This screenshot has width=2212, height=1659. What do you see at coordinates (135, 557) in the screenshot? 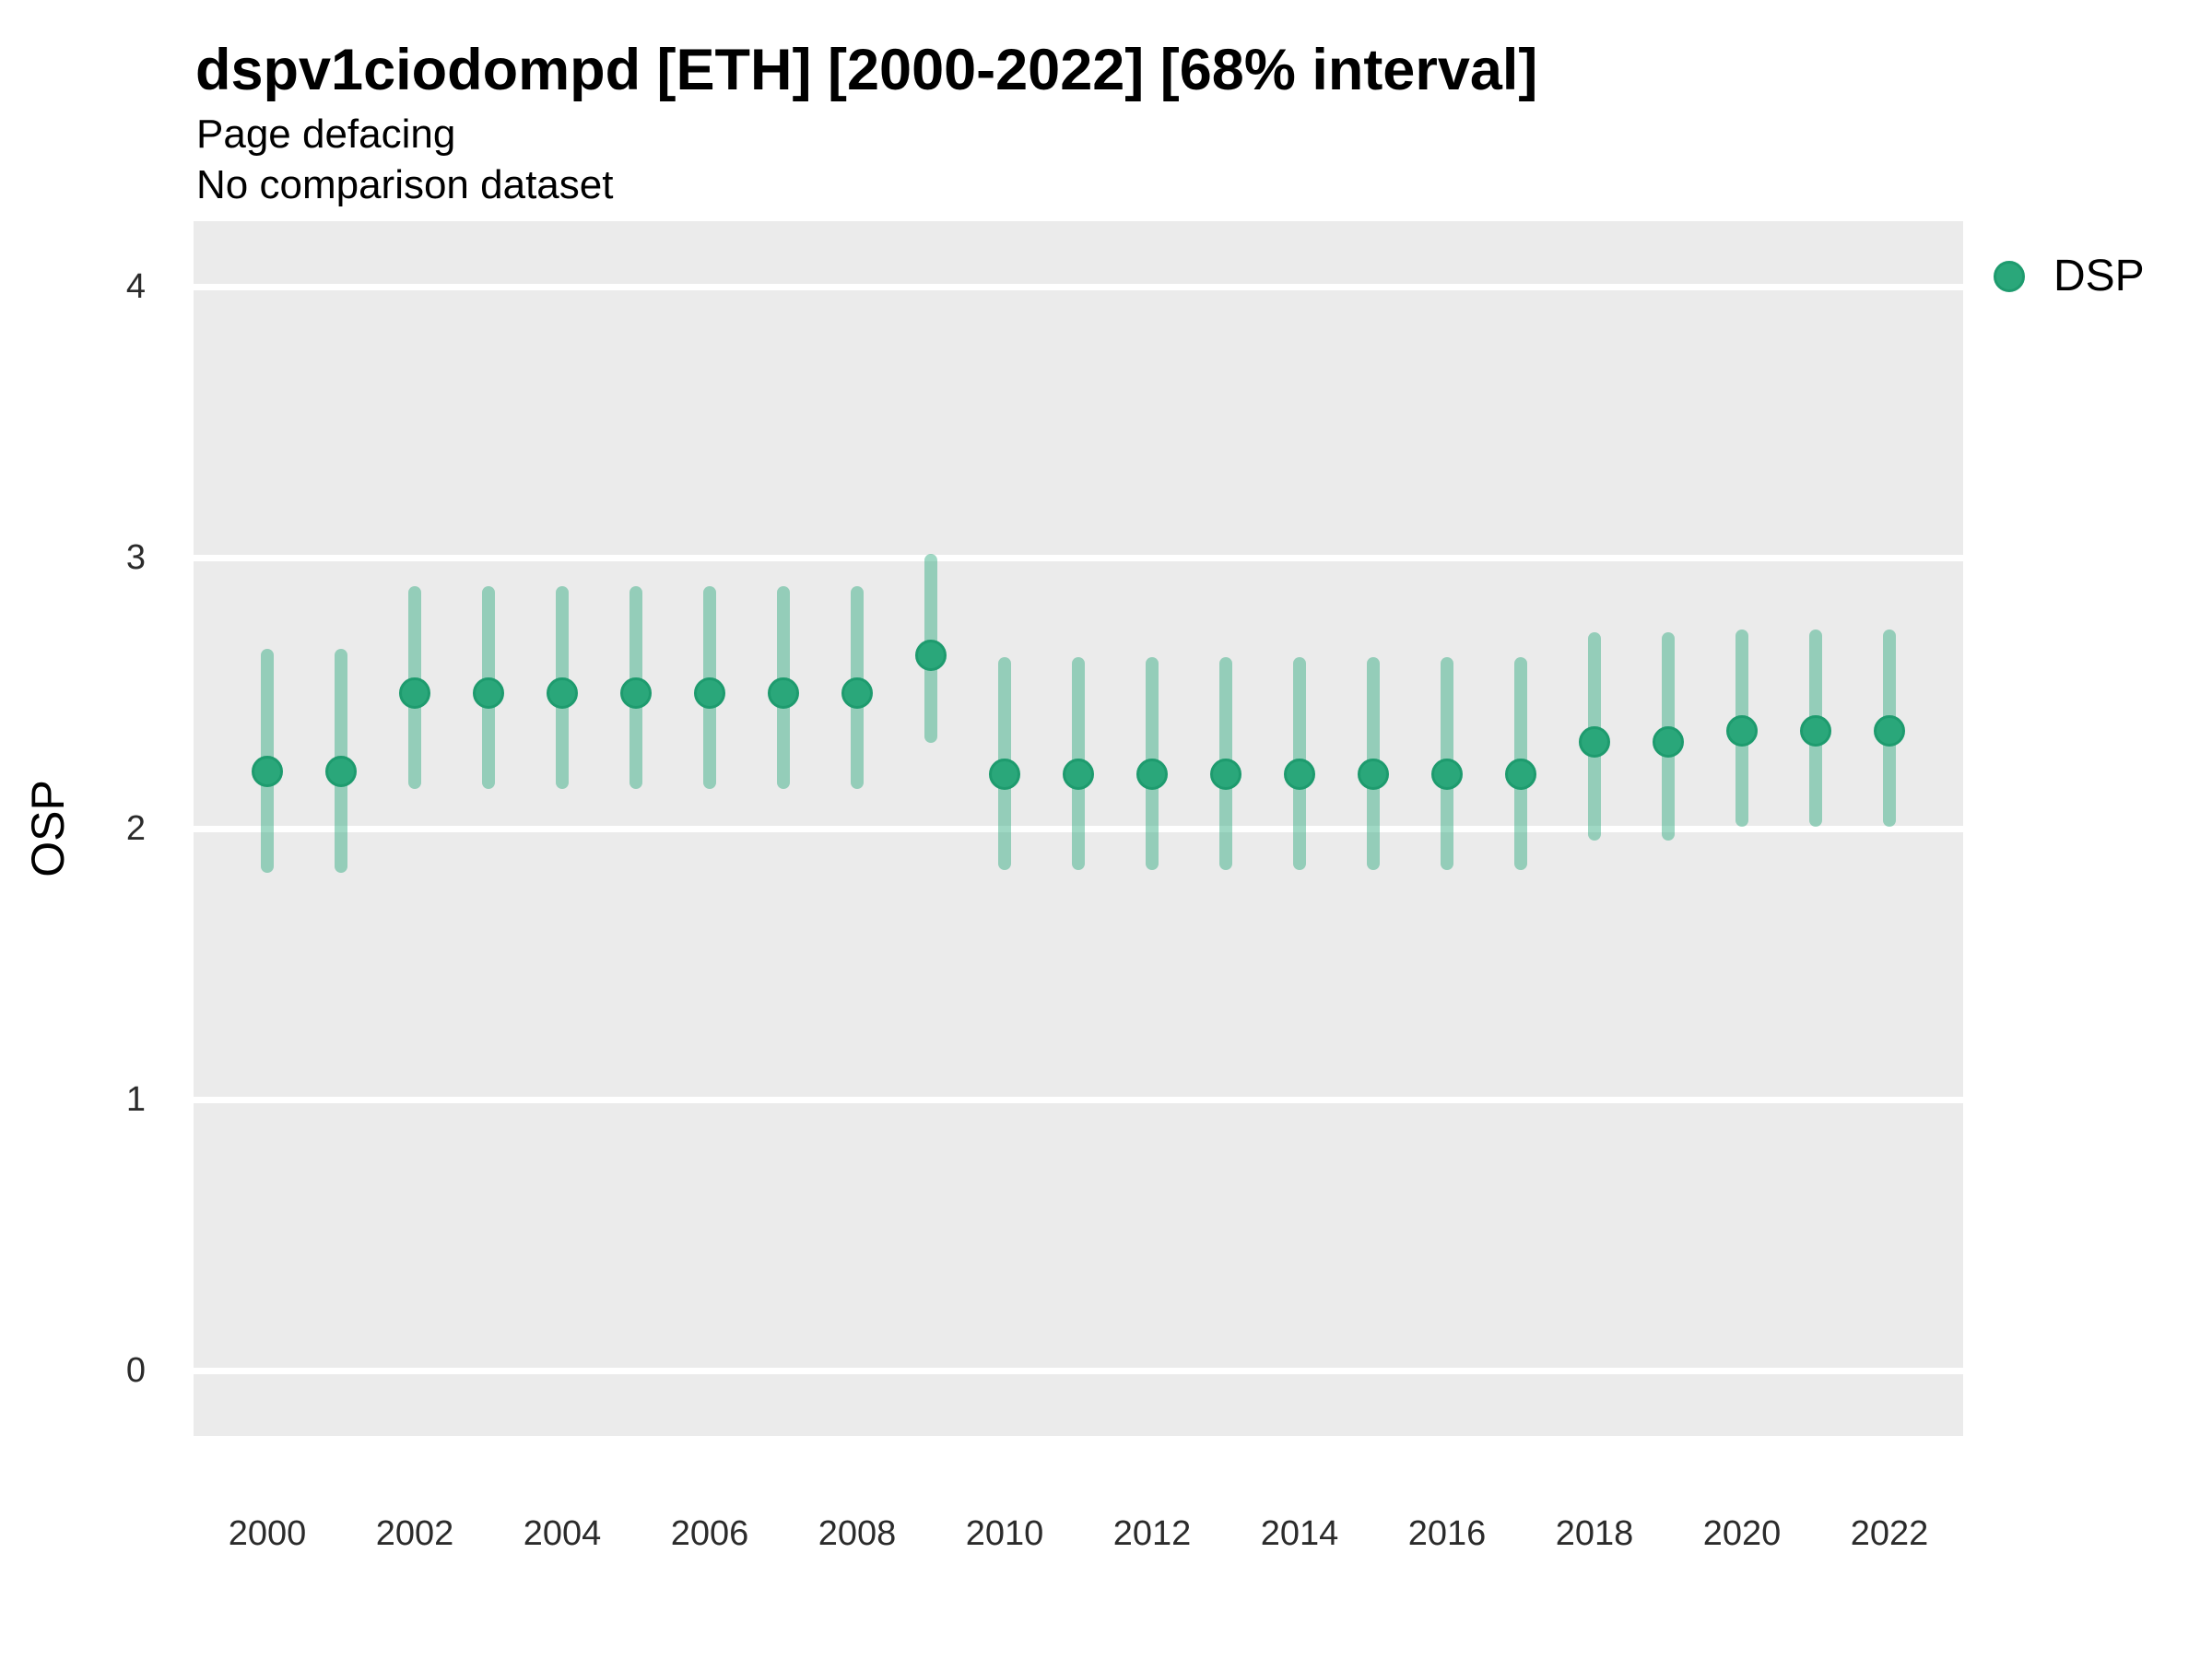
I see `y-tick-label-3: 3` at bounding box center [135, 557].